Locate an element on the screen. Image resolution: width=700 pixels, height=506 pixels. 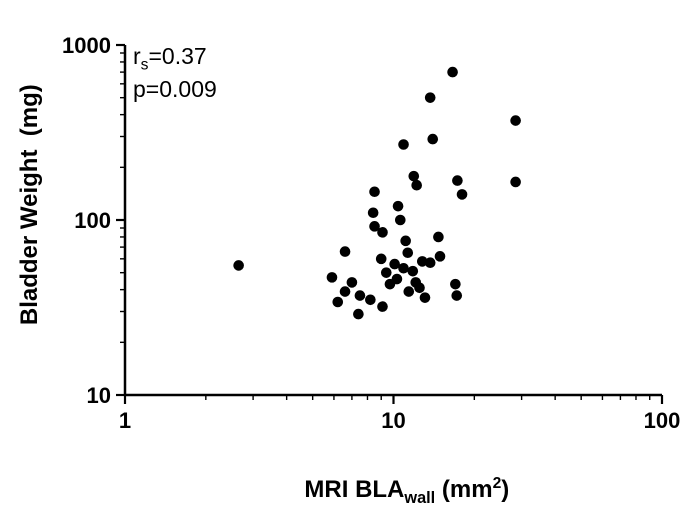
x-axis-label-unit-open: (mm is located at coordinates (464, 489).